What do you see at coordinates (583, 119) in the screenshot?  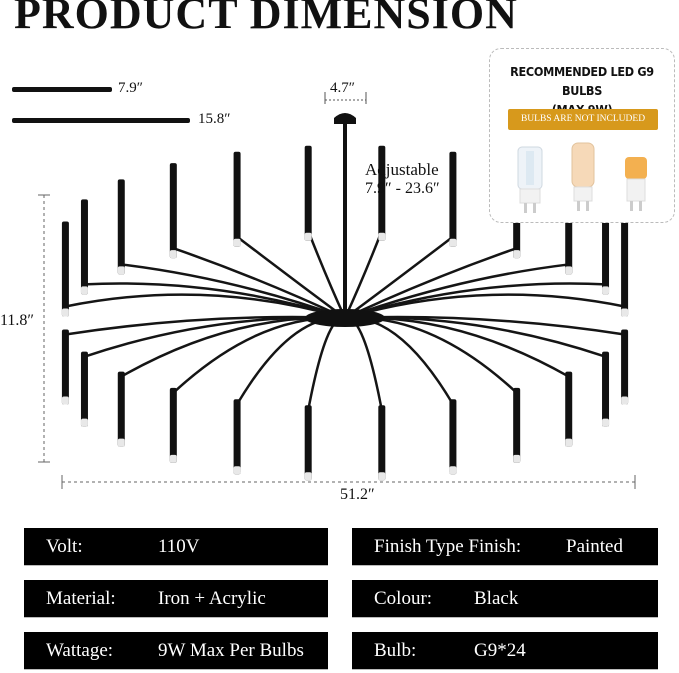 I see `bulbs-not-included-badge: BULBS ARE NOT INCLUDED` at bounding box center [583, 119].